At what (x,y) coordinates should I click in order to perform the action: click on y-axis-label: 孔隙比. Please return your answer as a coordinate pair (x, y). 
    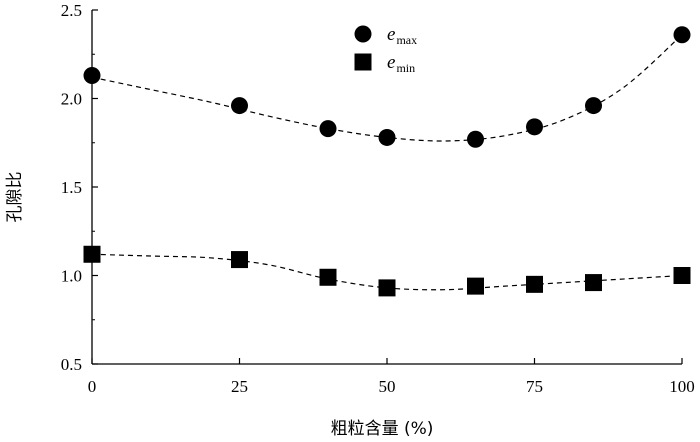
    Looking at the image, I should click on (15, 197).